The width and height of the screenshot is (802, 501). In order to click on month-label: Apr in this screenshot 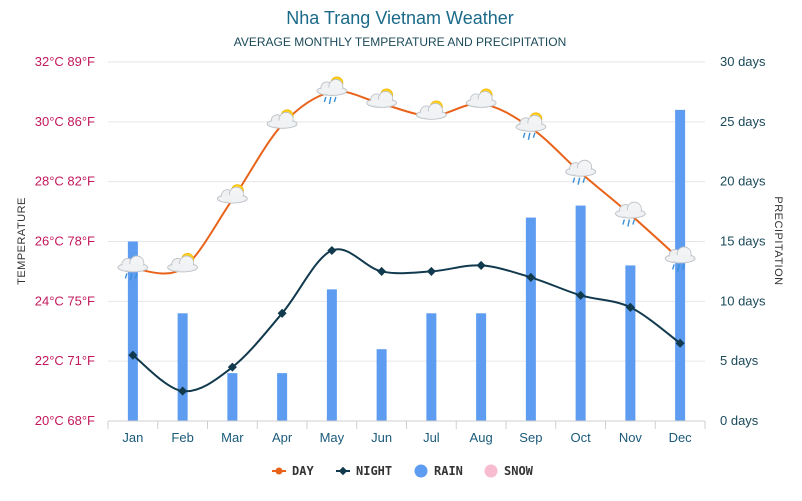, I will do `click(282, 437)`.